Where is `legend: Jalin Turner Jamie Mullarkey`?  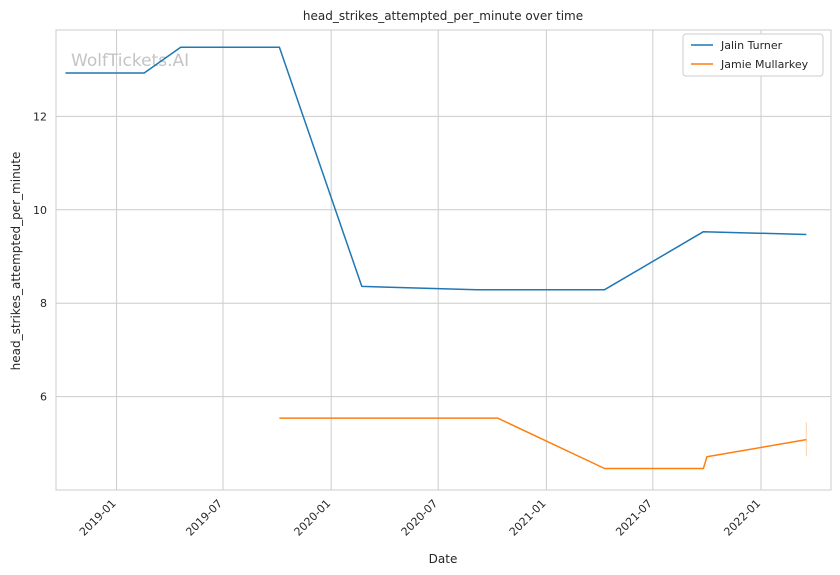
legend: Jalin Turner Jamie Mullarkey is located at coordinates (753, 55).